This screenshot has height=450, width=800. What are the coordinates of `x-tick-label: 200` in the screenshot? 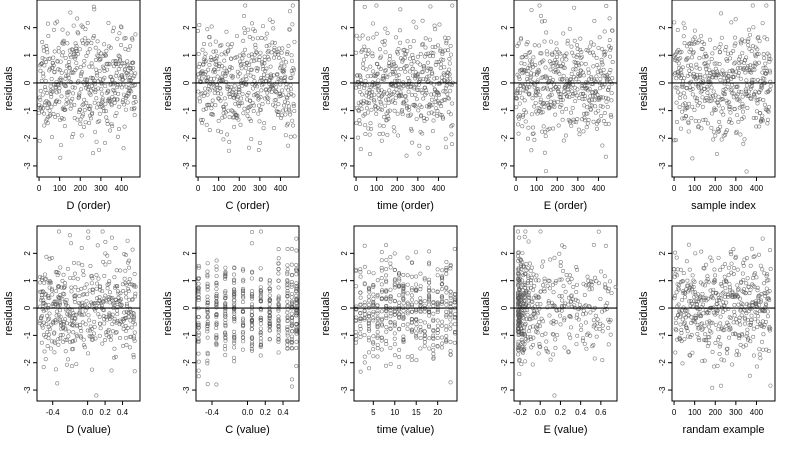 It's located at (398, 188).